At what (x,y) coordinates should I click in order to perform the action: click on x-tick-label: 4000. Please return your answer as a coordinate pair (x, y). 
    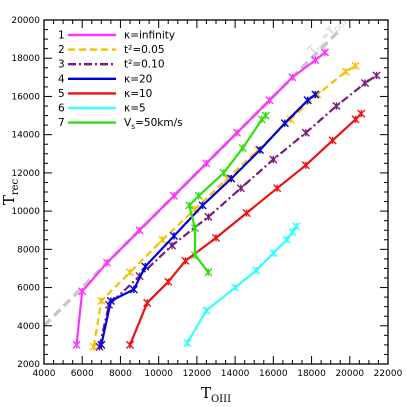
    Looking at the image, I should click on (44, 374).